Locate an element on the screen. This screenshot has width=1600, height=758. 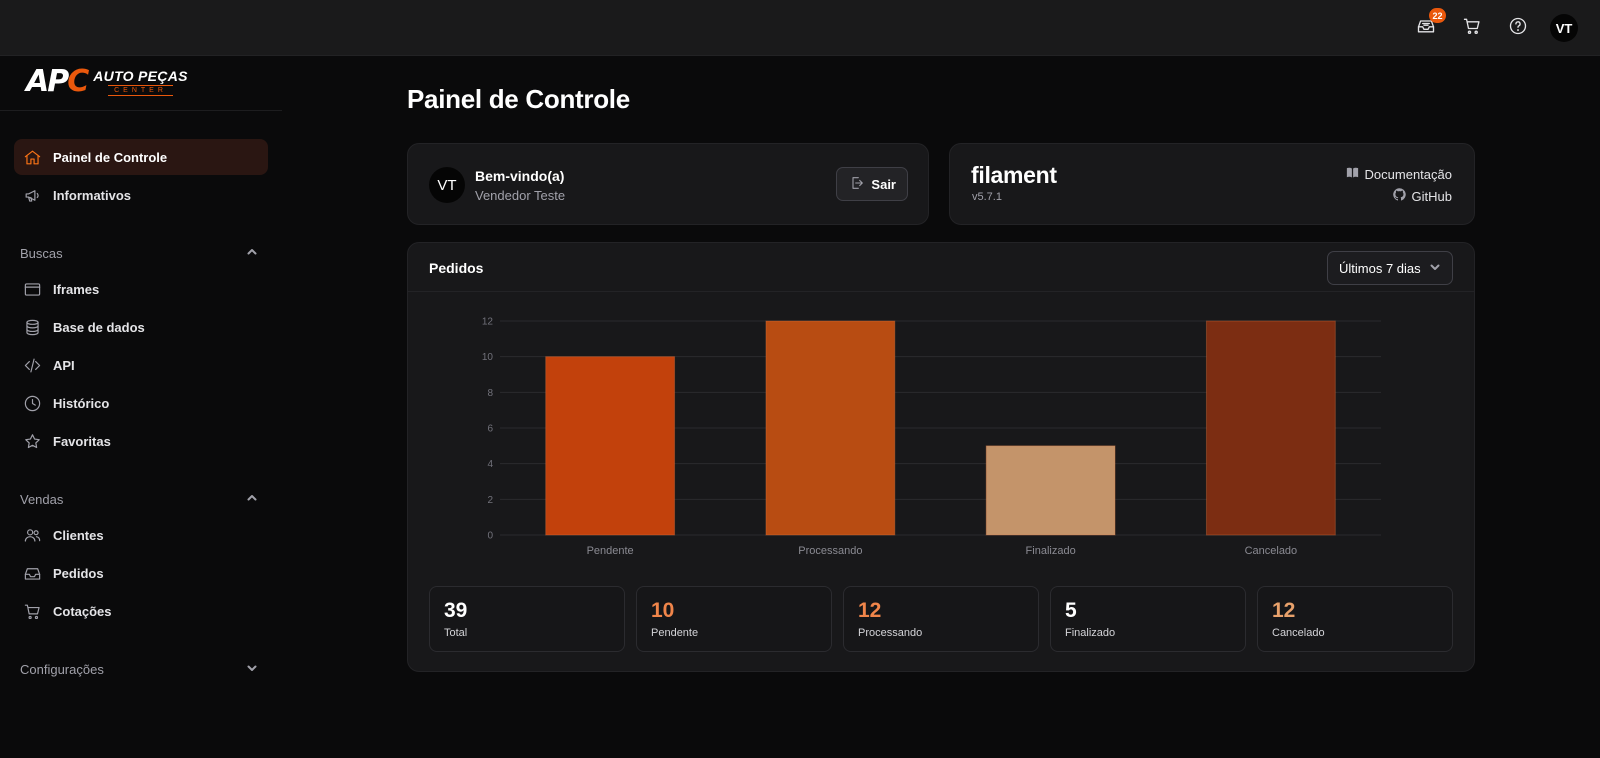
home-icon is located at coordinates (32, 157).